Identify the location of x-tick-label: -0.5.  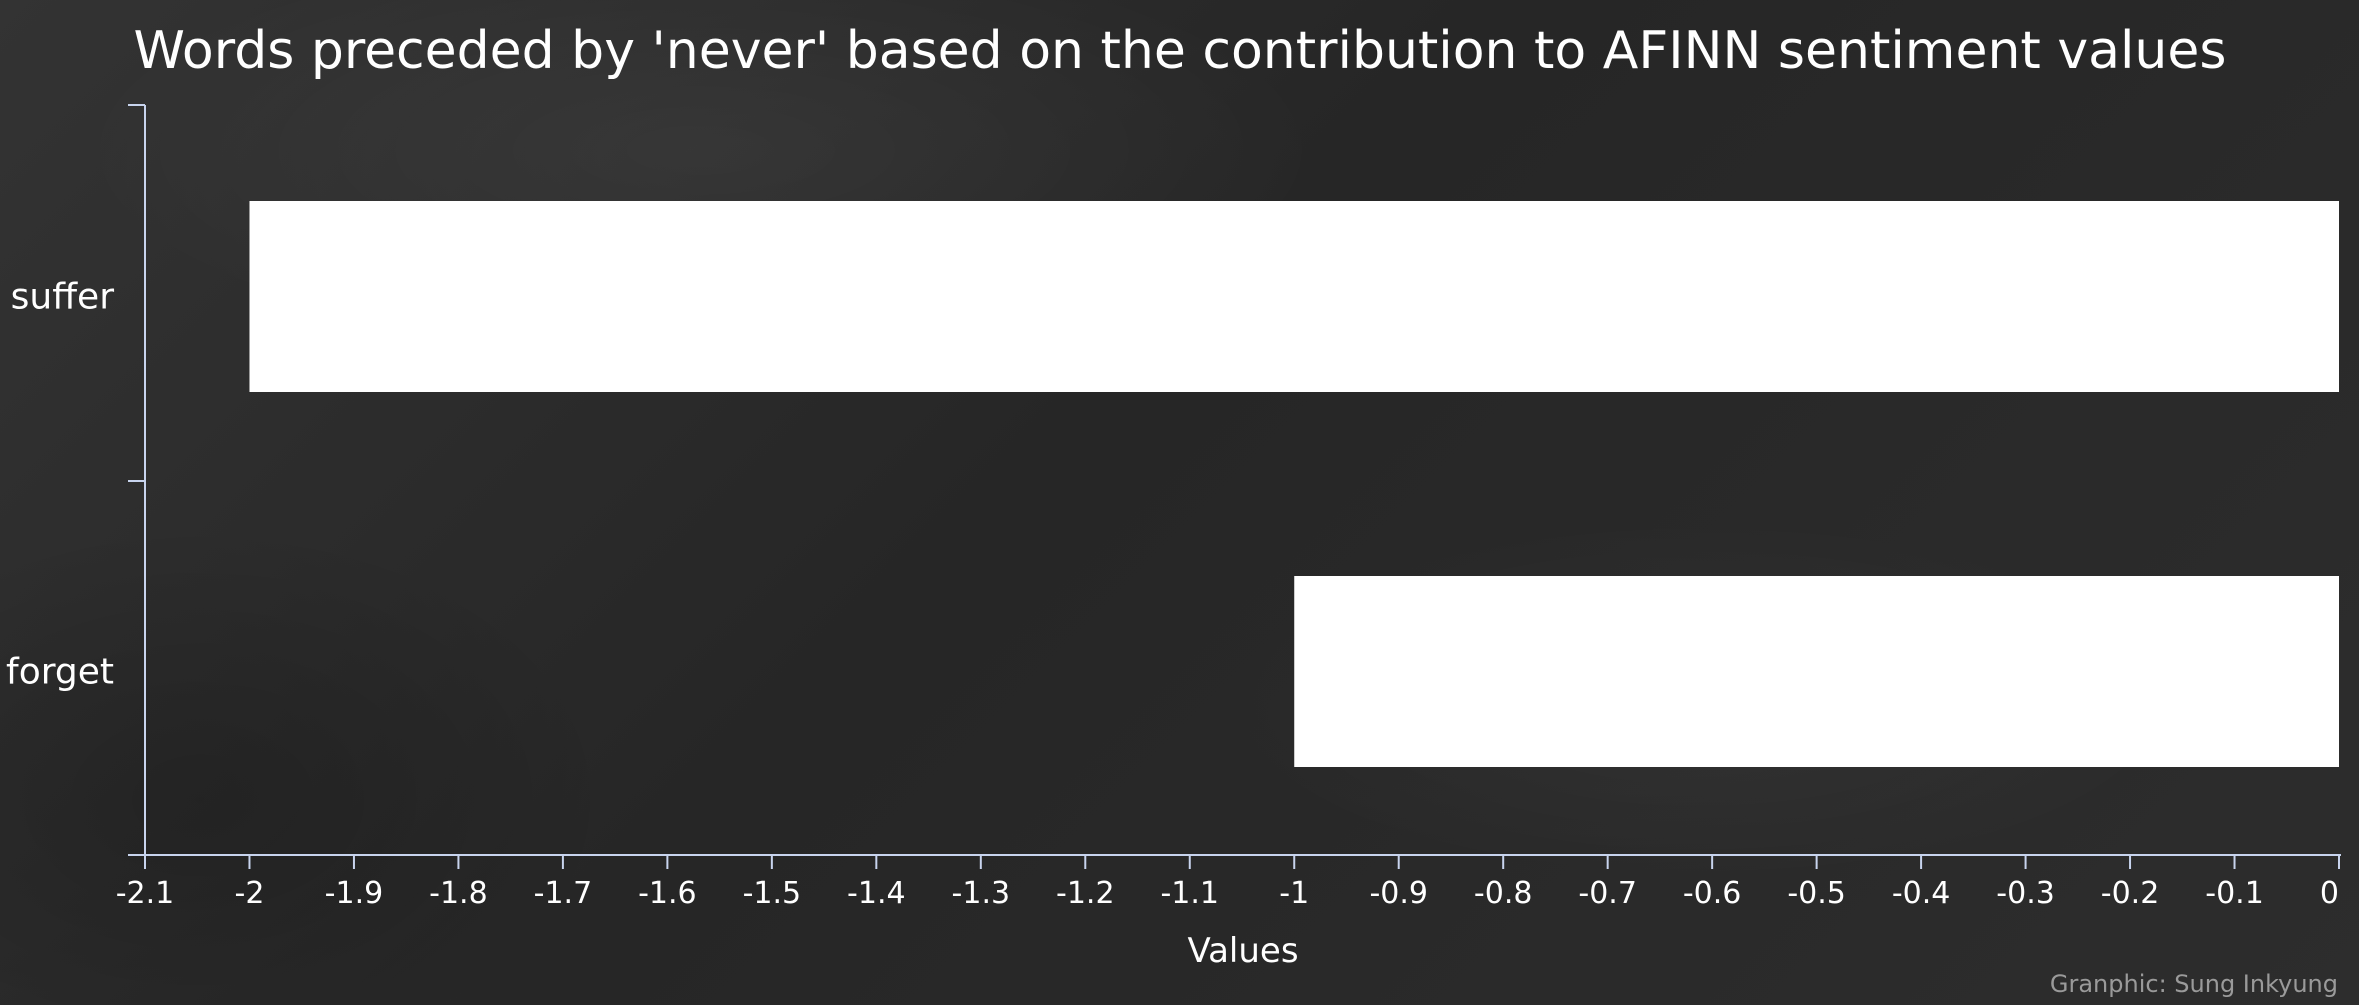
(1816, 893).